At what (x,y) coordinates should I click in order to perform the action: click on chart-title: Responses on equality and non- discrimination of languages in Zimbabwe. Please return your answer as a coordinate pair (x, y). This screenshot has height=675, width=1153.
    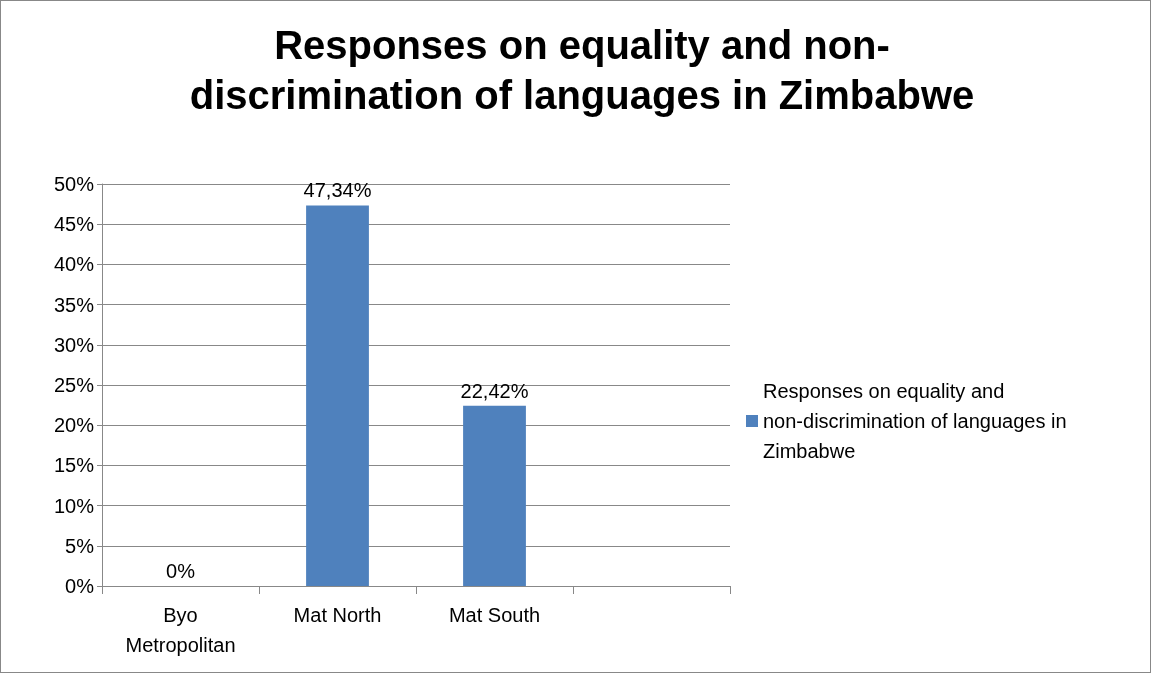
    Looking at the image, I should click on (582, 70).